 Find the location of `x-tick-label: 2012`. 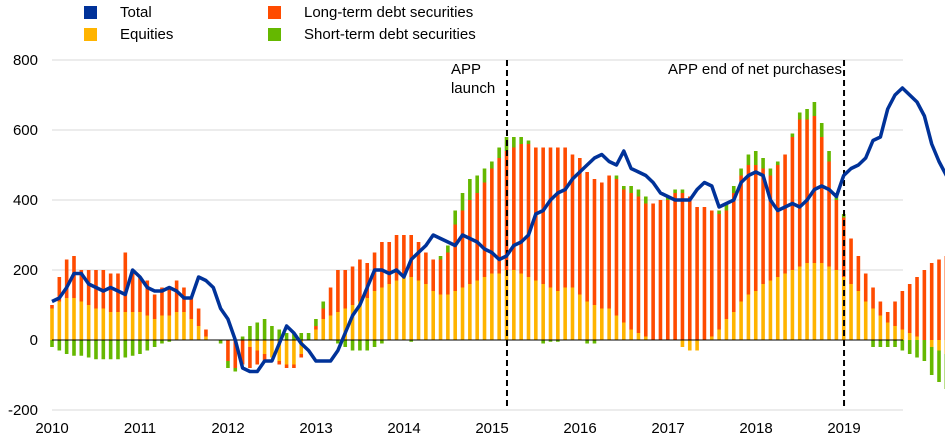

x-tick-label: 2012 is located at coordinates (227, 428).